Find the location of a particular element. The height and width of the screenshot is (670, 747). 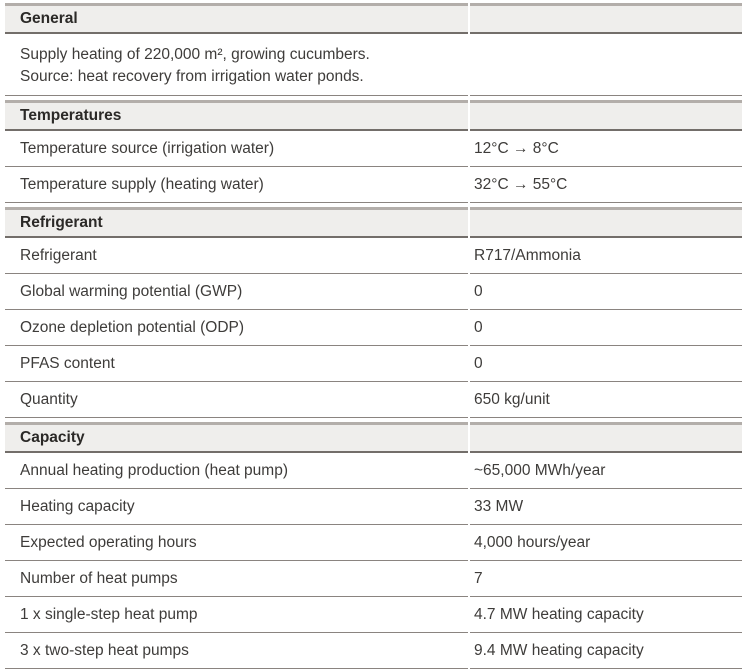

row-value: 33 MW is located at coordinates (499, 506).